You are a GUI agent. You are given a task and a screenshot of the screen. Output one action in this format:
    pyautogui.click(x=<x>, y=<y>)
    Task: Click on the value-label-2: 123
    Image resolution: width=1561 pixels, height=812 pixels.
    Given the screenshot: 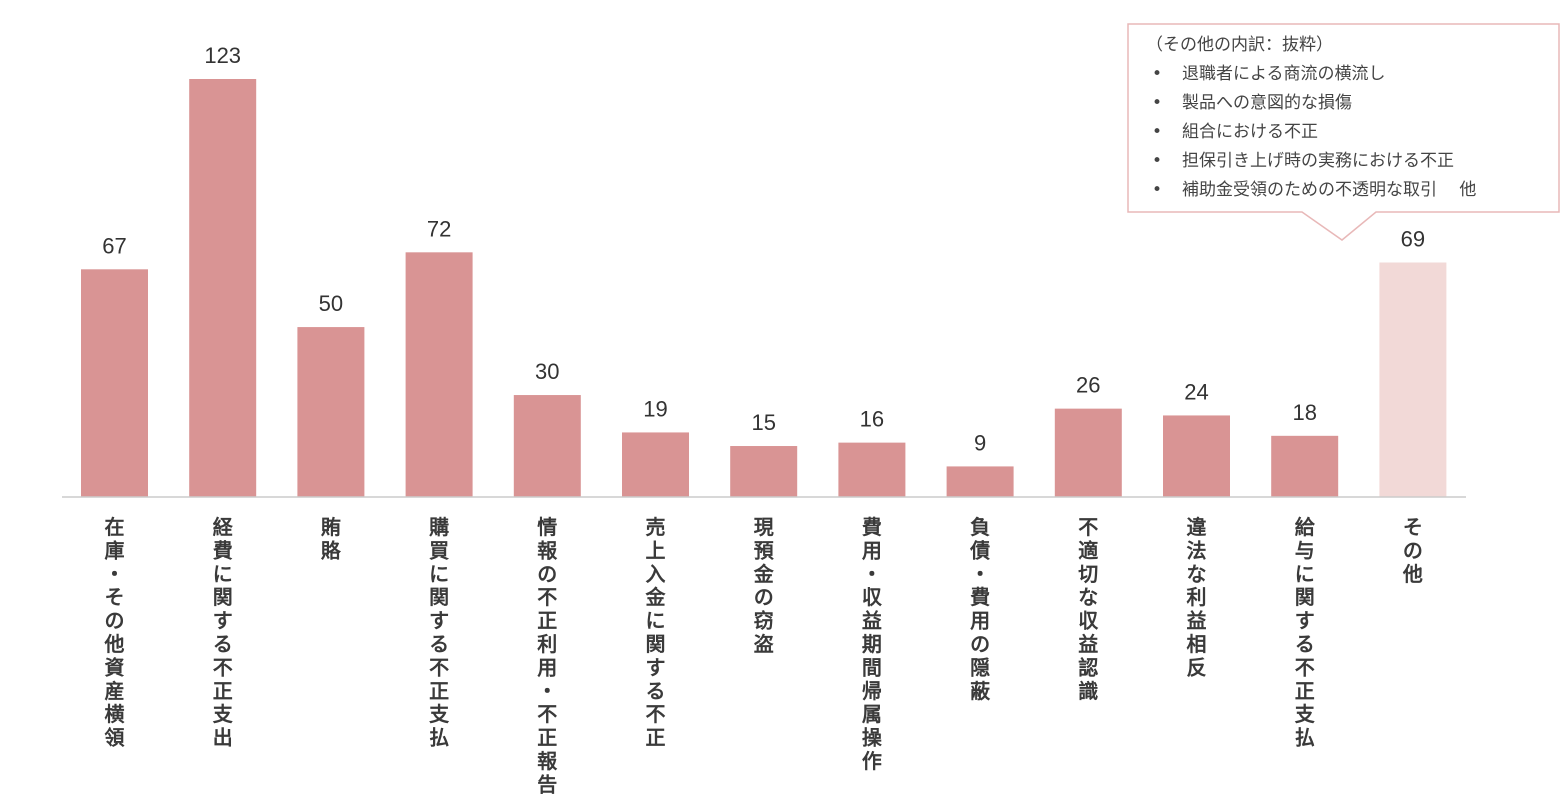 What is the action you would take?
    pyautogui.click(x=222, y=55)
    